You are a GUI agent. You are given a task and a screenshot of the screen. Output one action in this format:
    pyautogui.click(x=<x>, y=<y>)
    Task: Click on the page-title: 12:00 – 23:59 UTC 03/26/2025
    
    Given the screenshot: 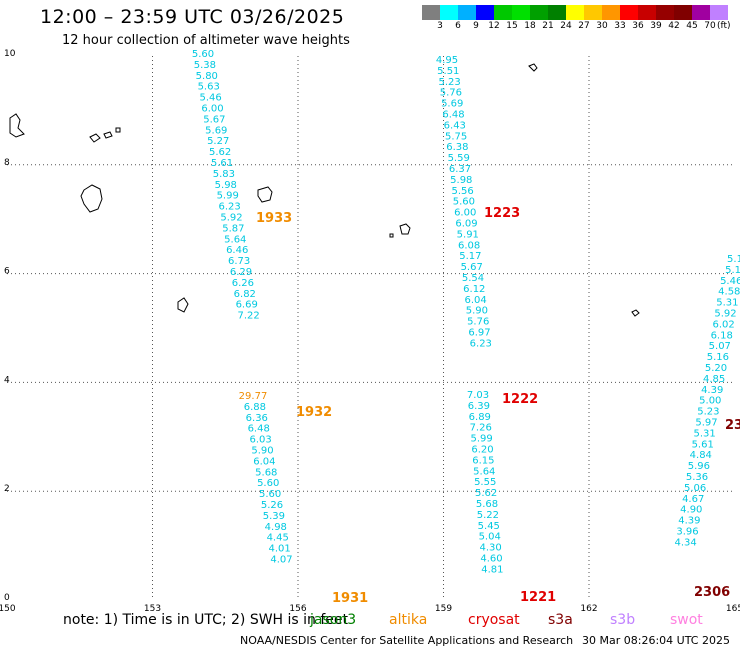 What is the action you would take?
    pyautogui.click(x=192, y=17)
    